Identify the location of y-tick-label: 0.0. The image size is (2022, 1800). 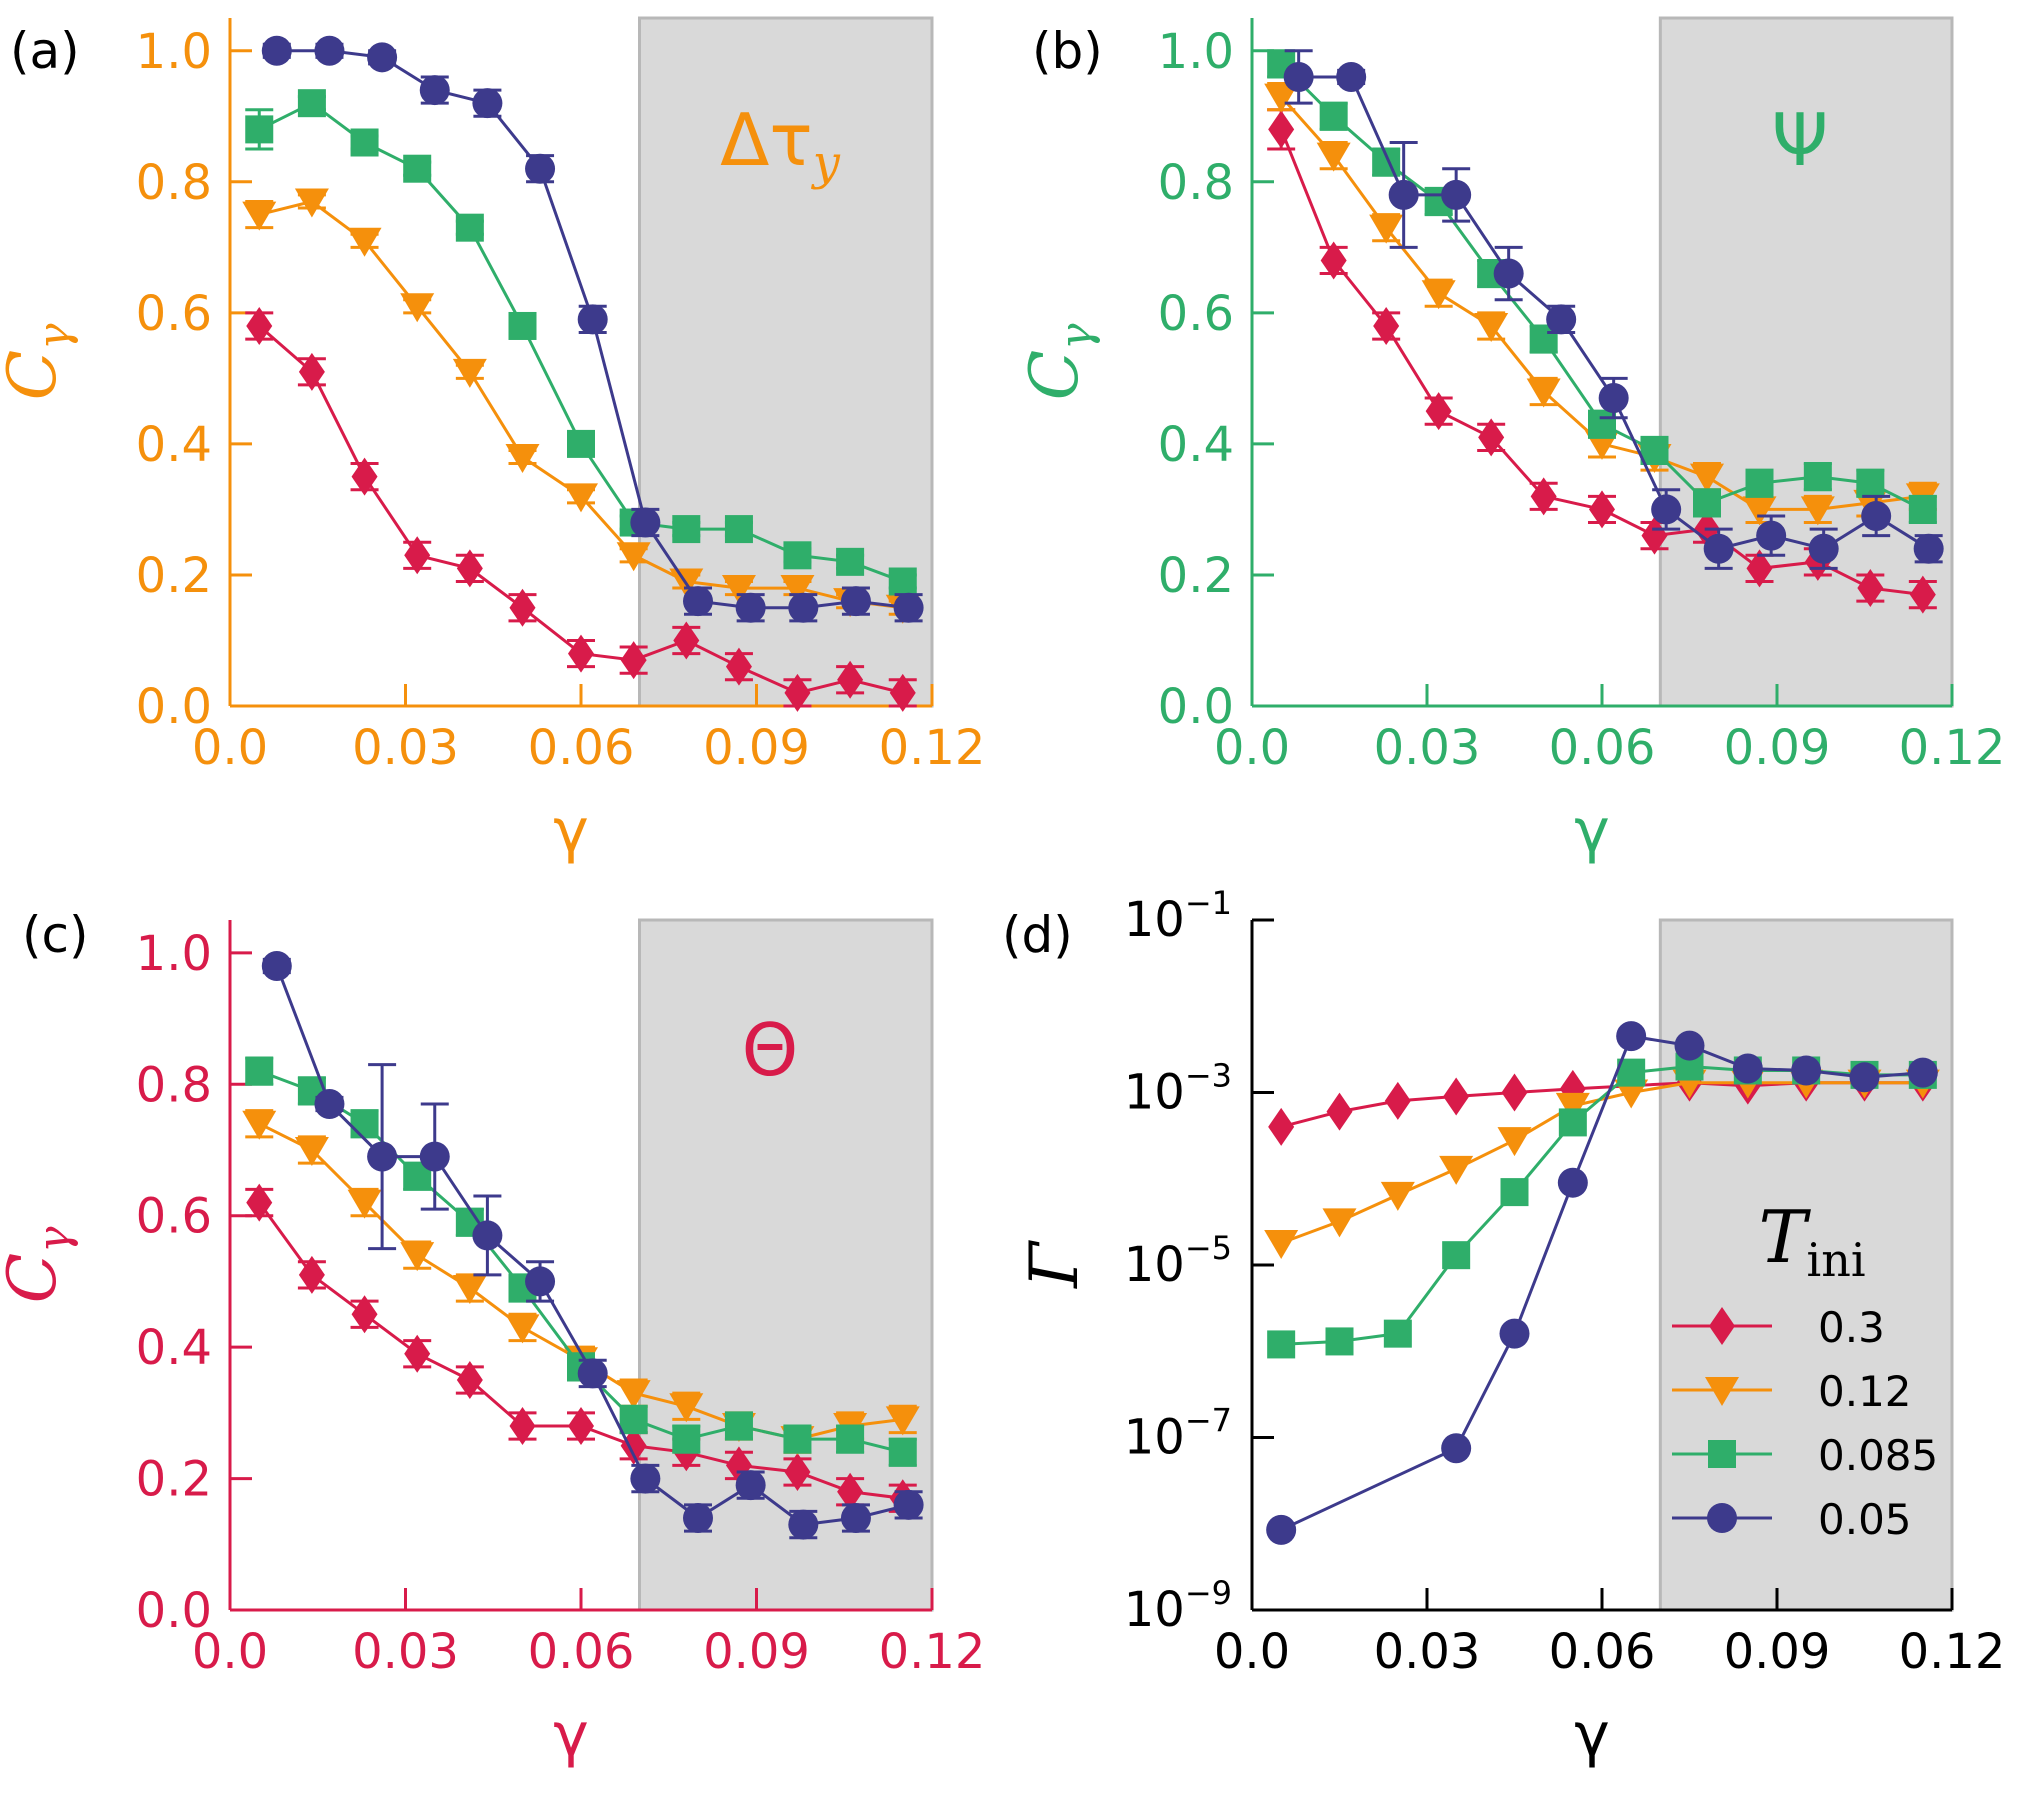
(174, 1611).